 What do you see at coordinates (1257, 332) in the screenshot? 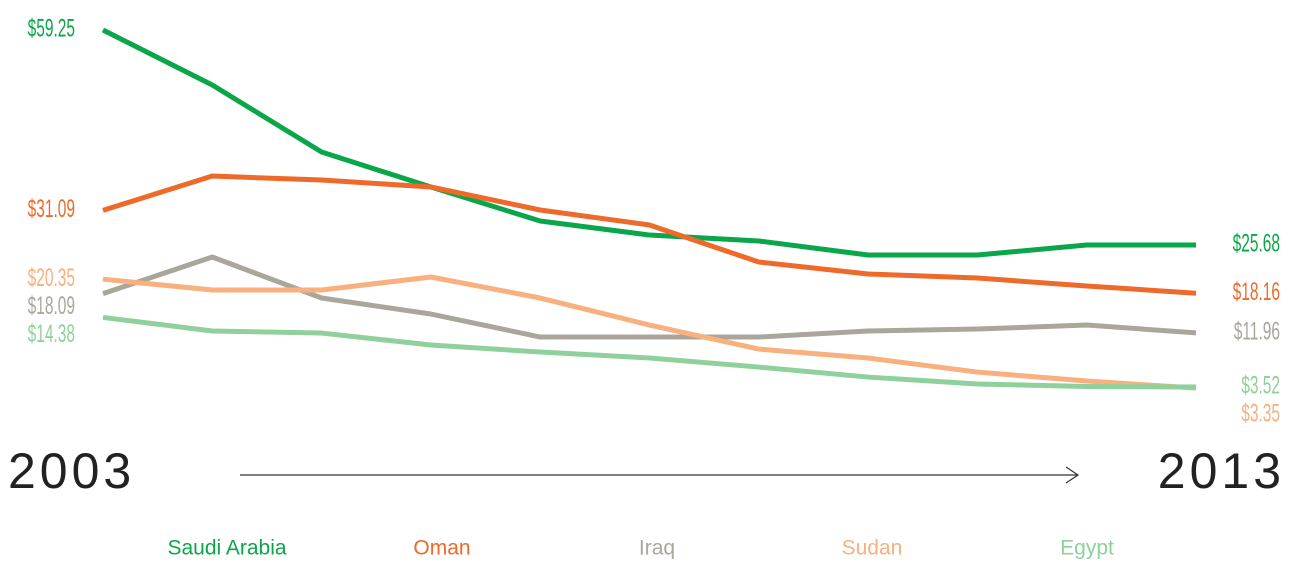
I see `value-label: $11.96` at bounding box center [1257, 332].